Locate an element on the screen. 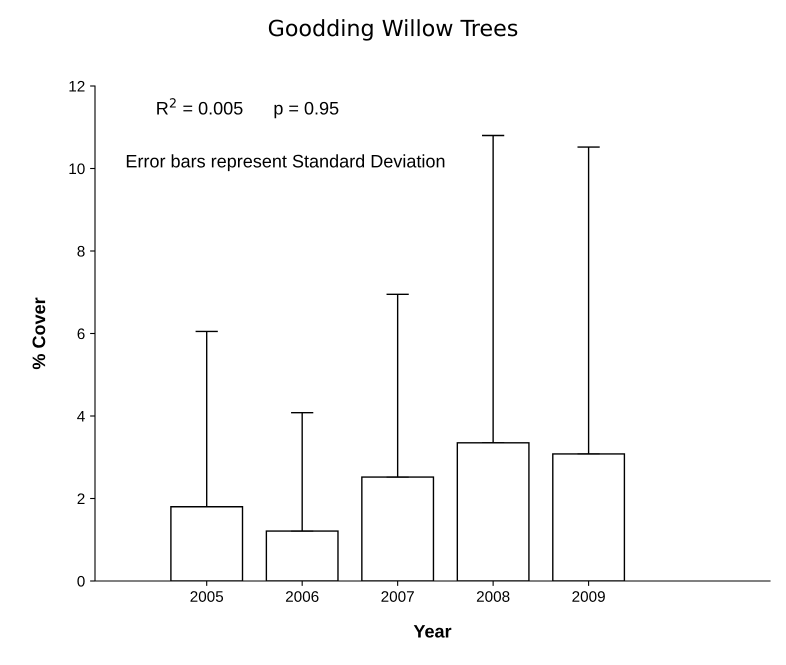  chart-title: Goodding Willow Trees is located at coordinates (393, 30).